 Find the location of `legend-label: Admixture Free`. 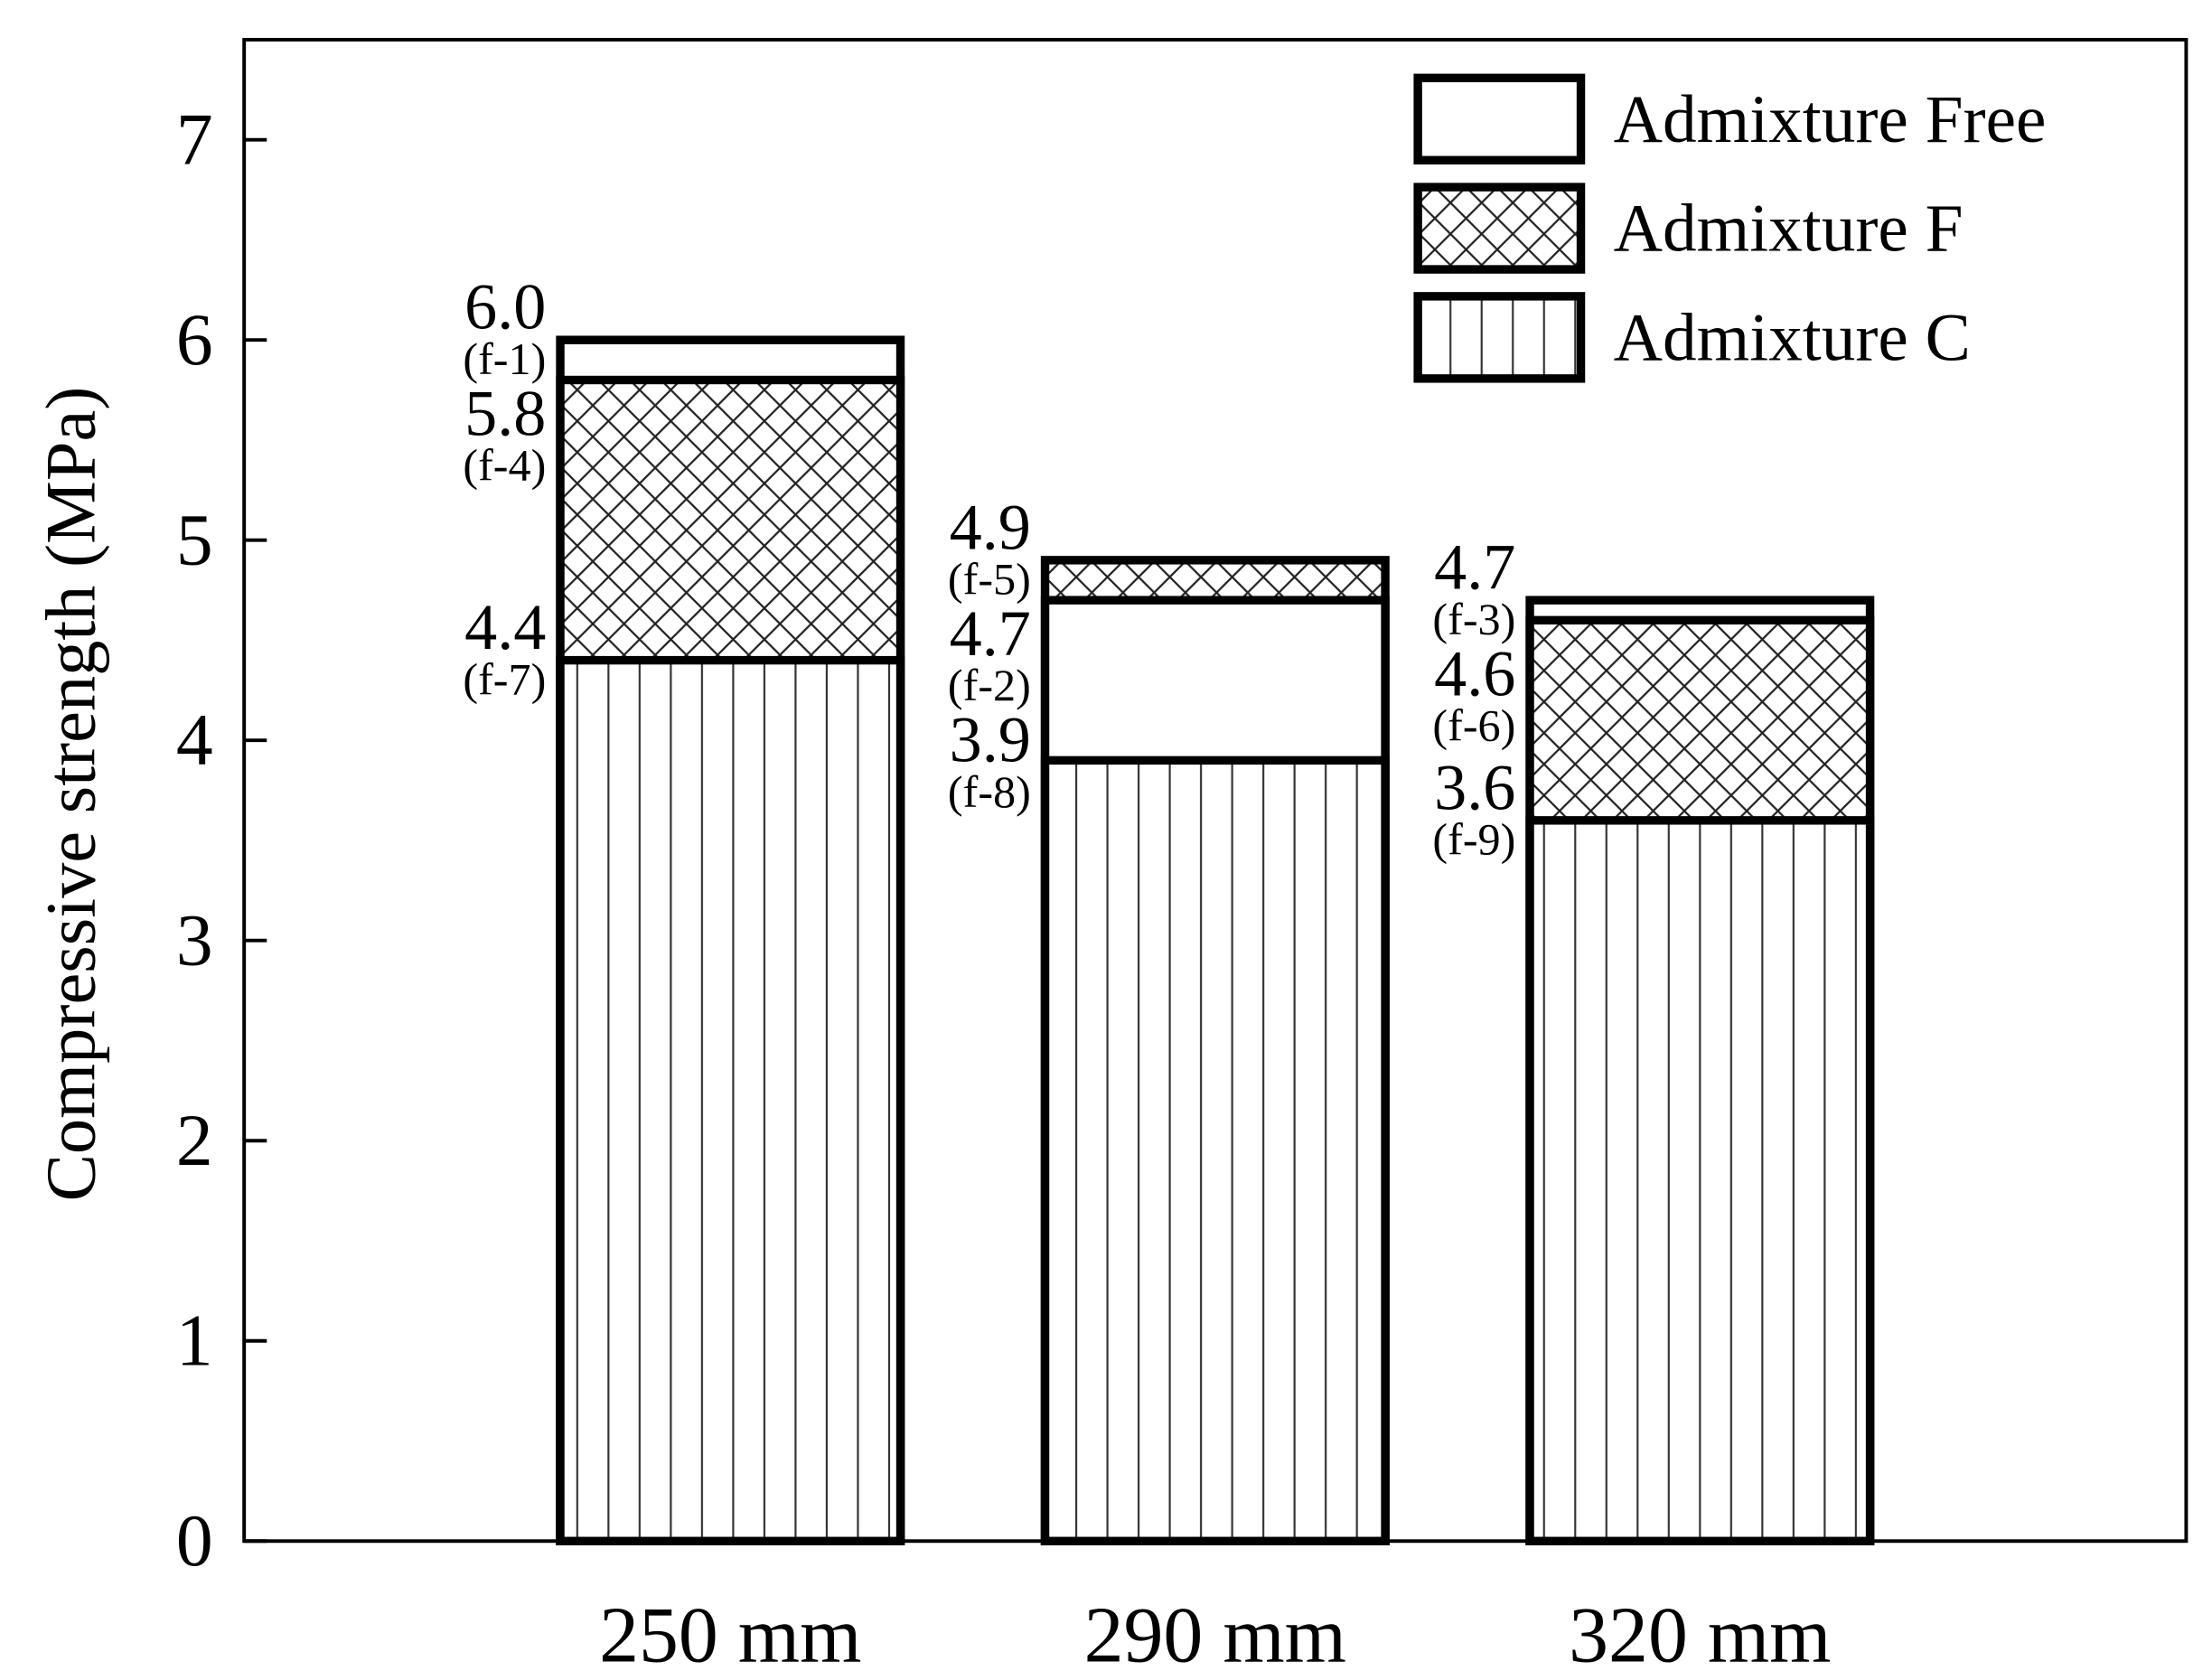

legend-label: Admixture Free is located at coordinates (1830, 119).